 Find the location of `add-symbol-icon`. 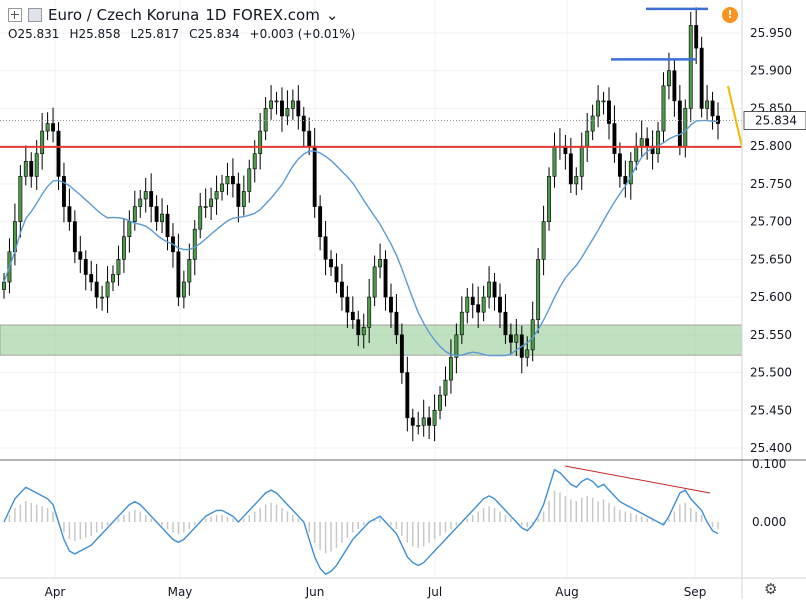

add-symbol-icon is located at coordinates (15, 15).